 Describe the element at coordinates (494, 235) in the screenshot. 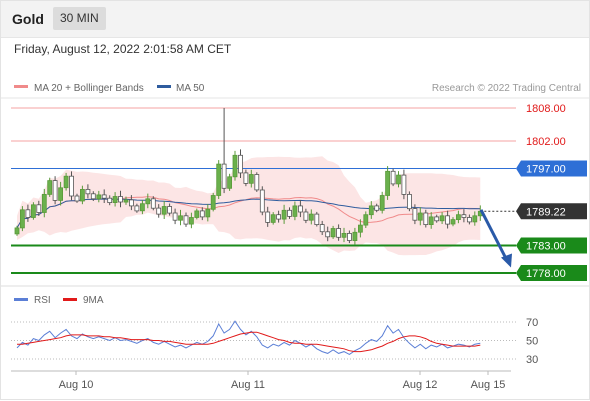

I see `forecast-arrow-shaft` at that location.